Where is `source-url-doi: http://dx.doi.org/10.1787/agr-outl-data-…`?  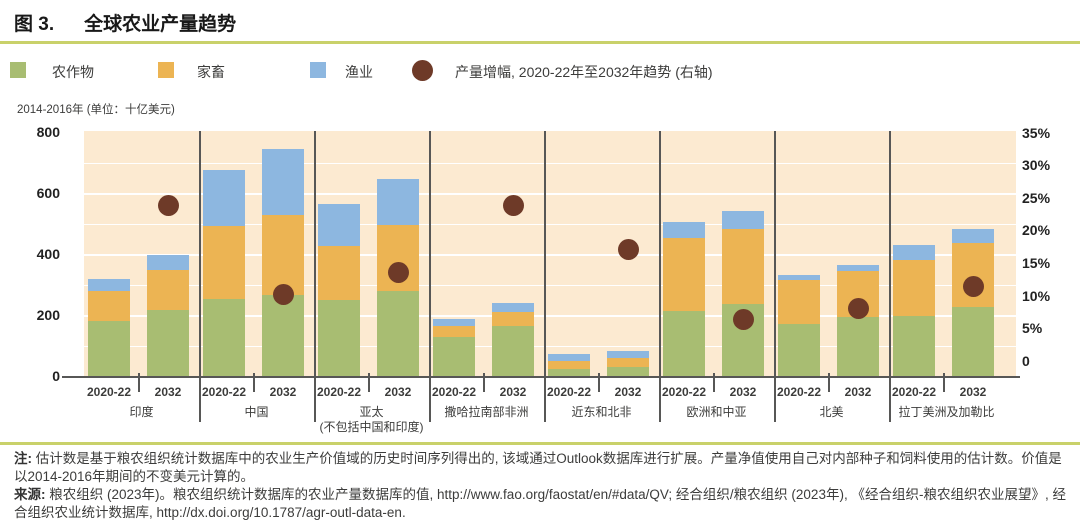
source-url-doi: http://dx.doi.org/10.1787/agr-outl-data-… is located at coordinates (279, 512).